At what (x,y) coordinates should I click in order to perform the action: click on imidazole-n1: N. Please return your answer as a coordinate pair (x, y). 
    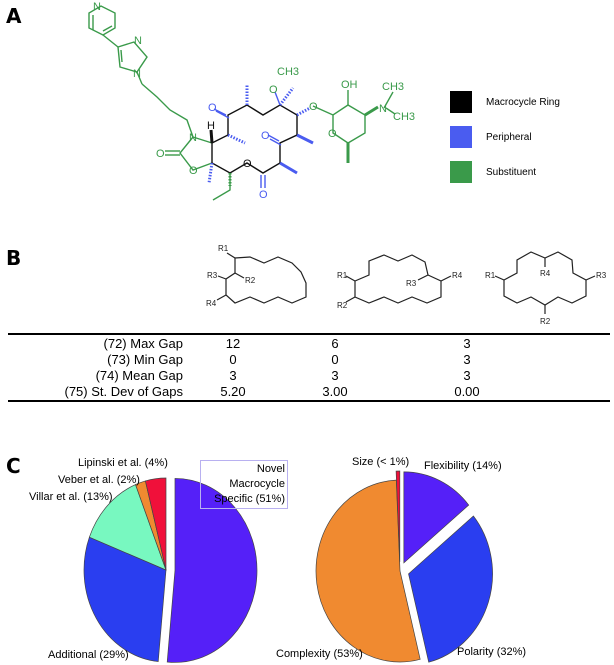
    Looking at the image, I should click on (137, 74).